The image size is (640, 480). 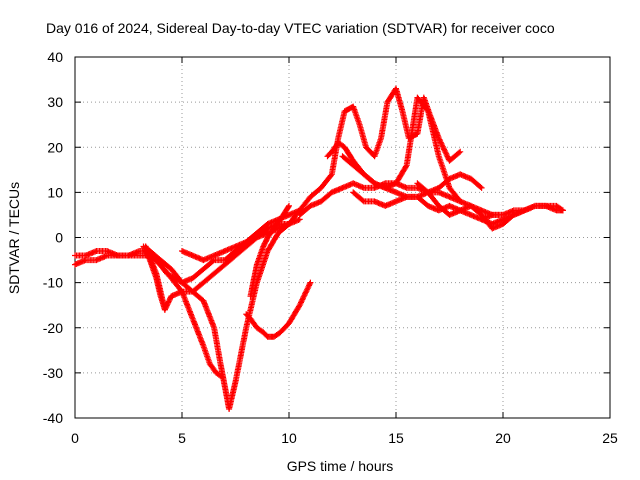 I want to click on y-tick-label: 20, so click(x=55, y=147).